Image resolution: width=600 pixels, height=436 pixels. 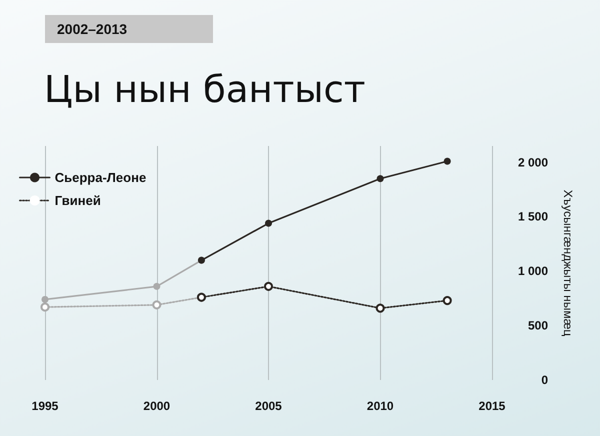 I want to click on x-tick-label: 2015, so click(x=492, y=406).